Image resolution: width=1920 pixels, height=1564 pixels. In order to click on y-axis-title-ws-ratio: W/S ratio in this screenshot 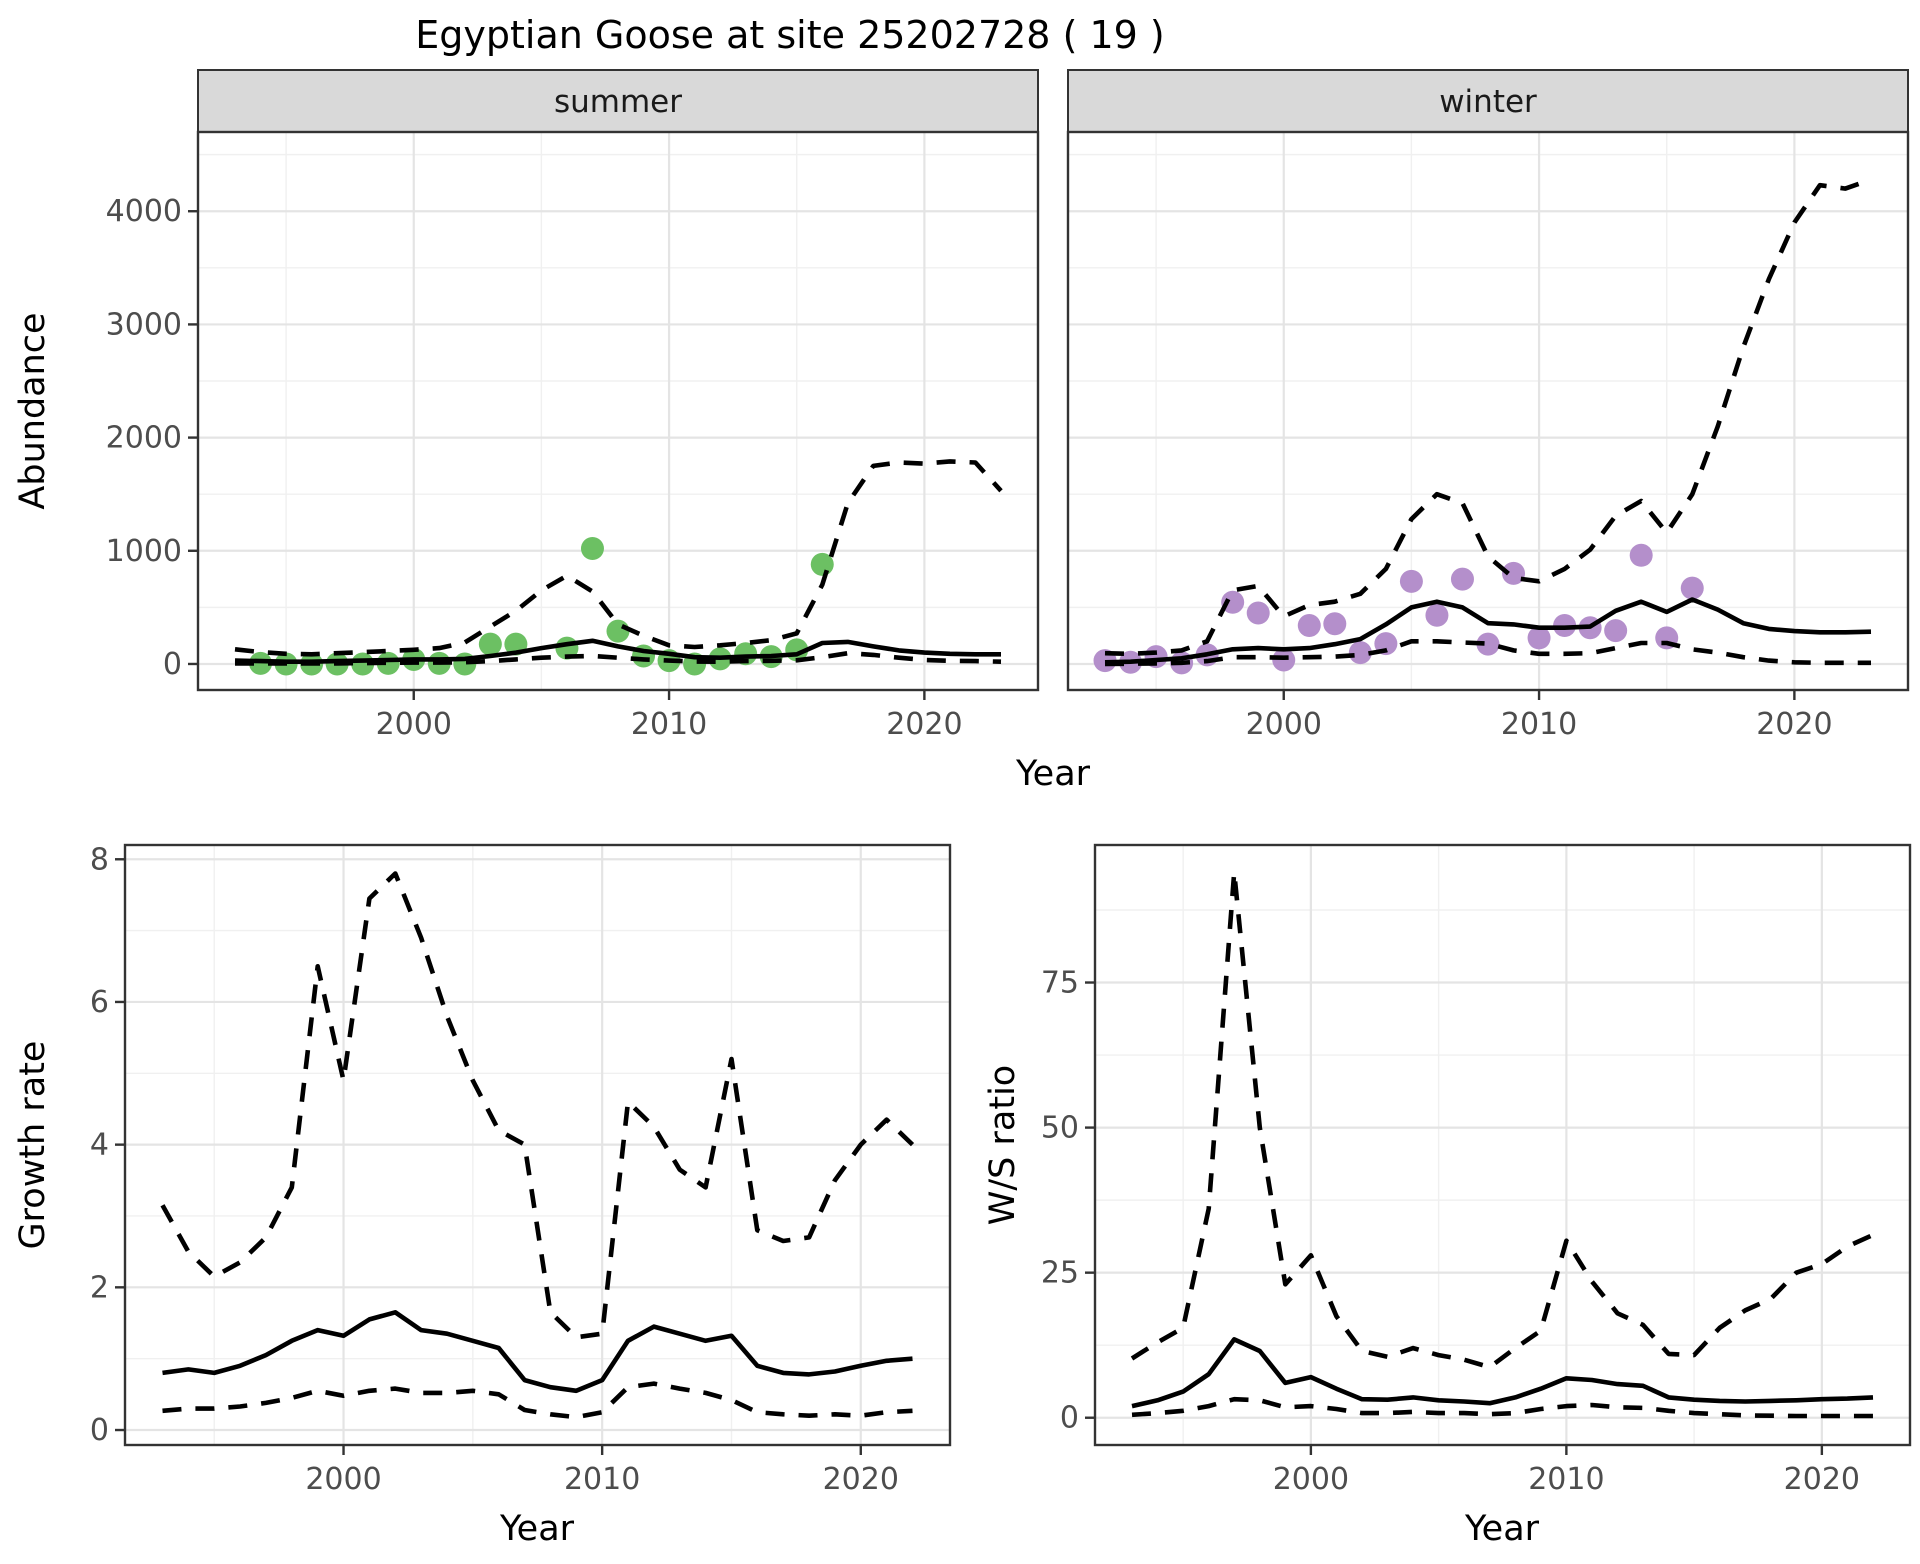, I will do `click(1003, 1145)`.